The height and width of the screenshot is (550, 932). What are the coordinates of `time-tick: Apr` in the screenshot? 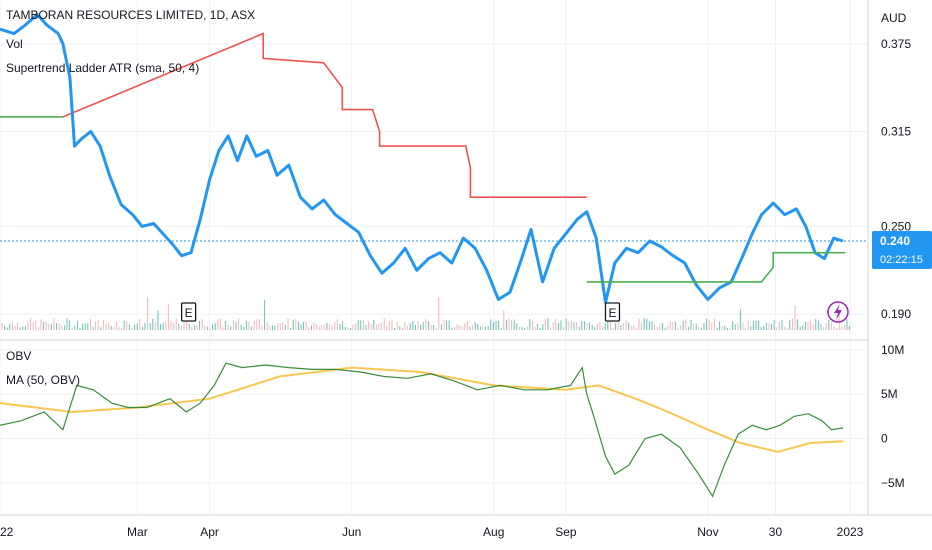 It's located at (209, 532).